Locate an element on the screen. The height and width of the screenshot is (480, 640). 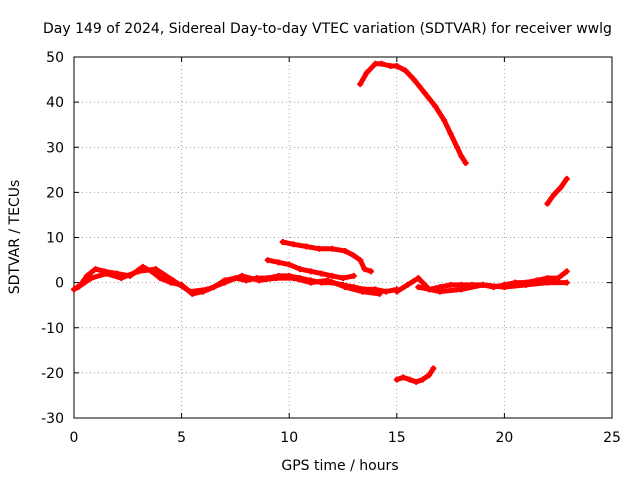
y-tick-label: -30 is located at coordinates (52, 419).